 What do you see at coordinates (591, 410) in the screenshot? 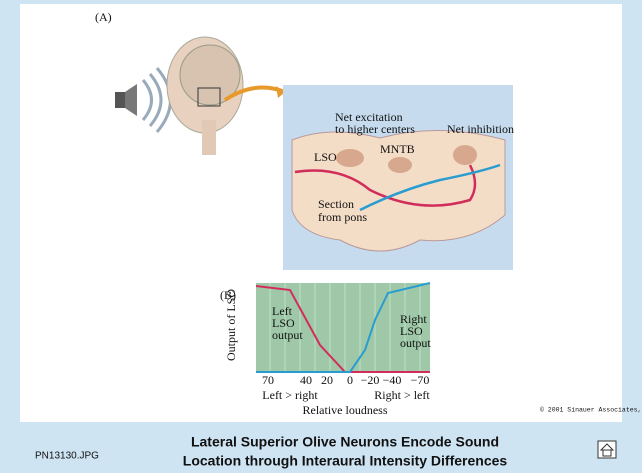
I see `copyright: © 2001 Sinauer Associates, Inc.` at bounding box center [591, 410].